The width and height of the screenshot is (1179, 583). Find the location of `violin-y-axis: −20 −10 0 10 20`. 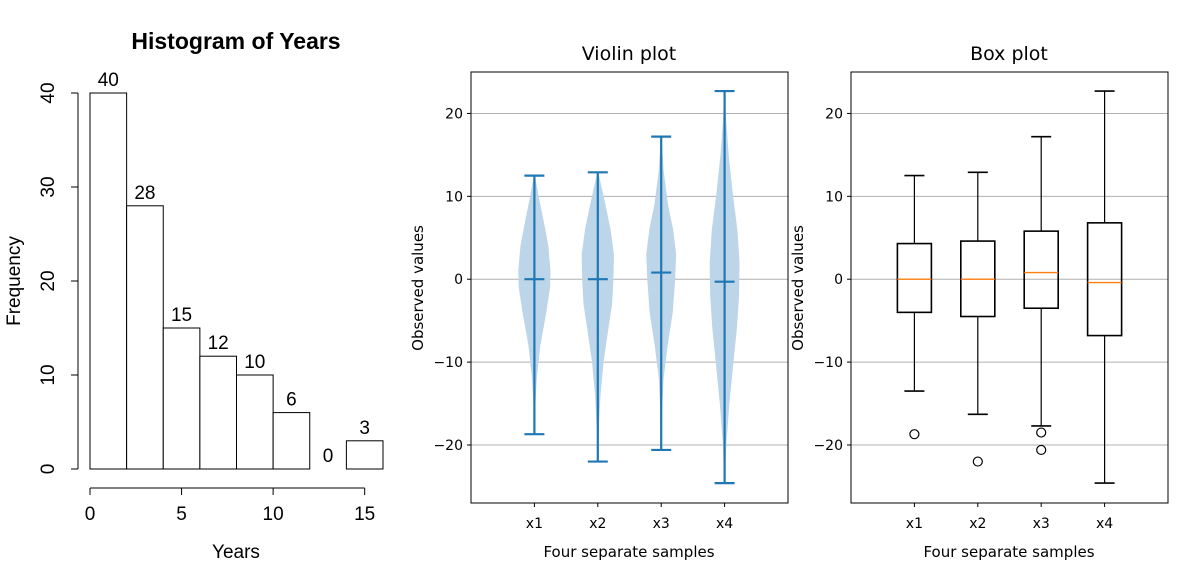

violin-y-axis: −20 −10 0 10 20 is located at coordinates (452, 280).